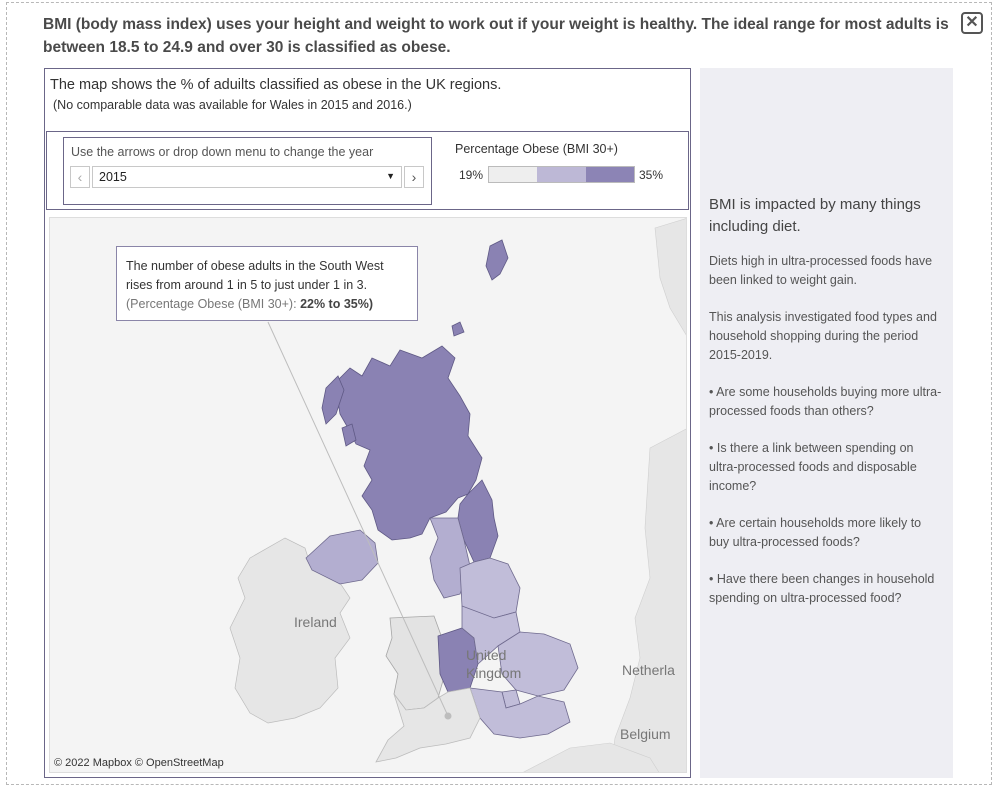 The image size is (998, 791). What do you see at coordinates (315, 622) in the screenshot?
I see `map-label-ireland: Ireland` at bounding box center [315, 622].